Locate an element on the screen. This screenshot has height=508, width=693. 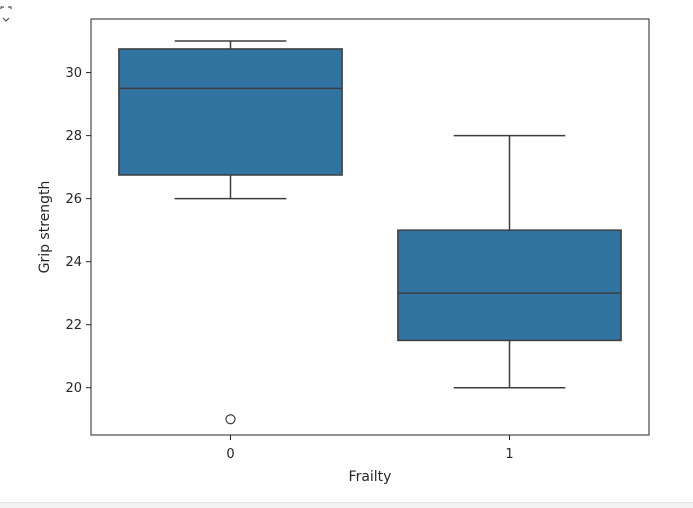
y-tick-label: 22 is located at coordinates (73, 325).